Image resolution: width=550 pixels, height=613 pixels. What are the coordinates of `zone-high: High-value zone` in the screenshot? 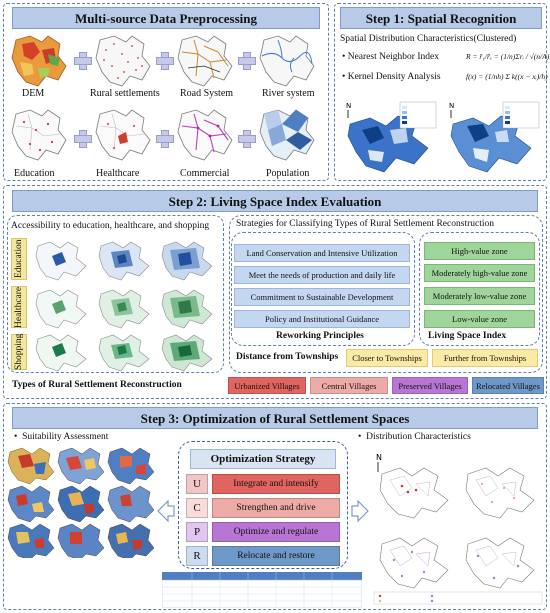 It's located at (479, 251).